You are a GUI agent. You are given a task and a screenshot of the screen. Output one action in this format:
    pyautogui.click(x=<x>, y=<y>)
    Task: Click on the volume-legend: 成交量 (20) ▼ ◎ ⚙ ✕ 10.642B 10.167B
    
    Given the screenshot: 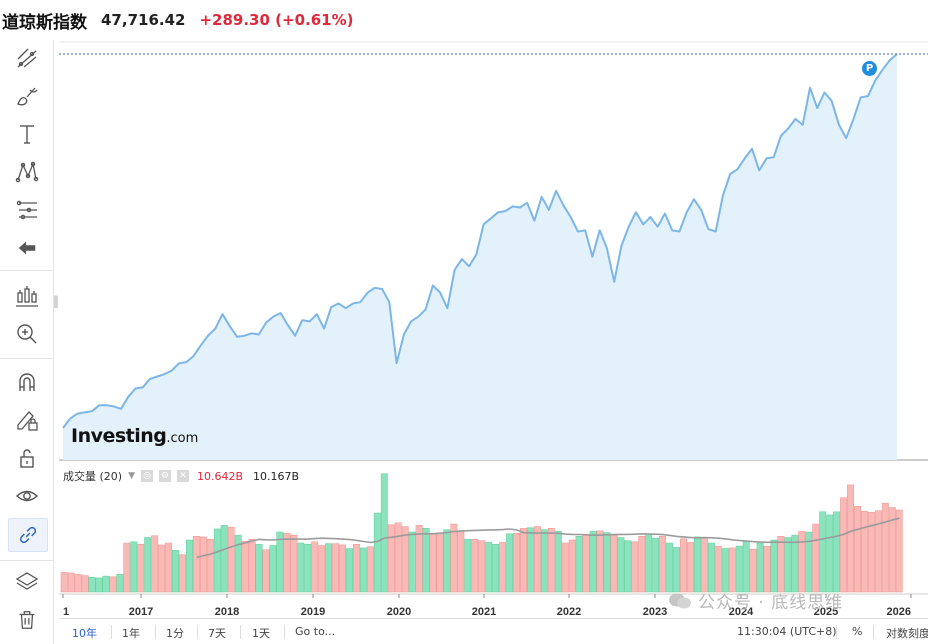 What is the action you would take?
    pyautogui.click(x=181, y=476)
    